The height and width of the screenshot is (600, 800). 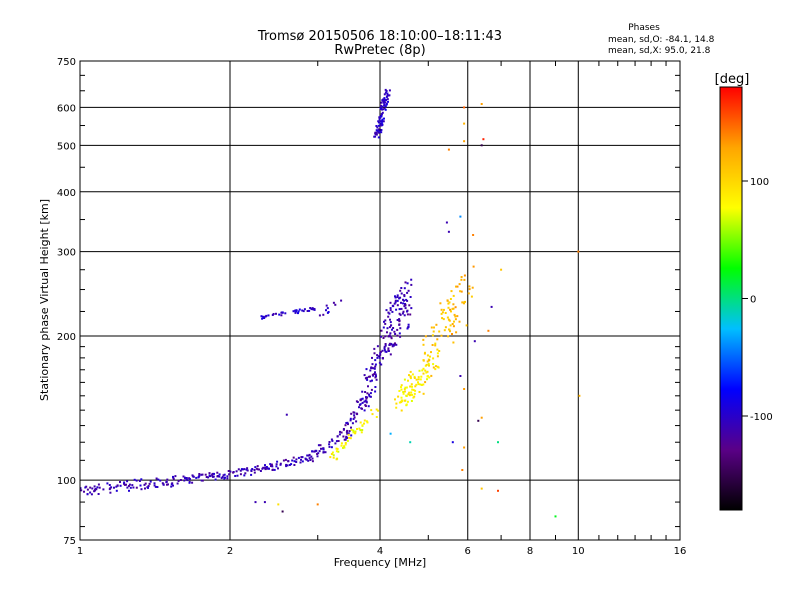 What do you see at coordinates (661, 40) in the screenshot?
I see `phase-info-o: mean, sd,O: -84.1, 14.8` at bounding box center [661, 40].